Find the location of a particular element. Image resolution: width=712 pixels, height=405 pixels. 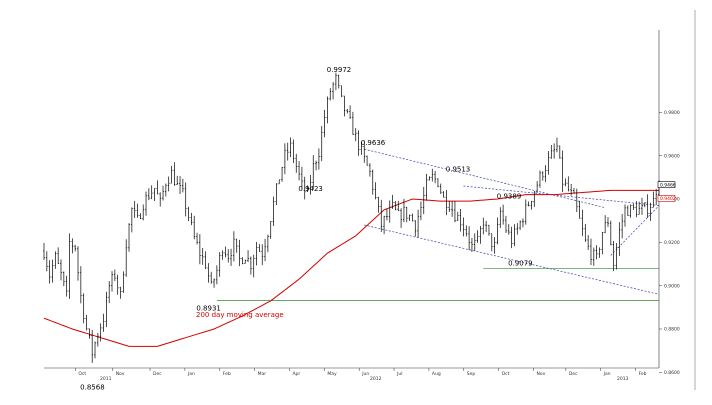

ma200-label: 200 day moving average is located at coordinates (240, 315).